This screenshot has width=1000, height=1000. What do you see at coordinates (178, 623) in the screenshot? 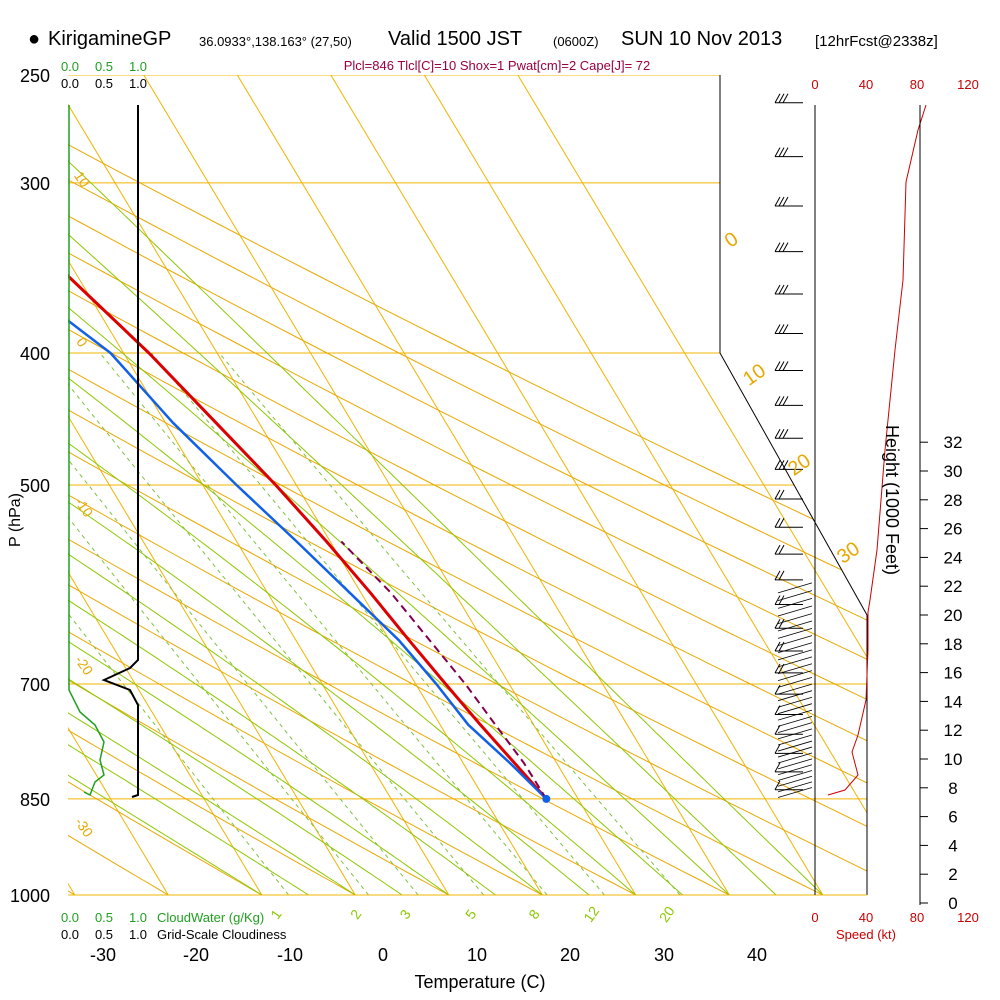
I see `mixing-ratio-line` at bounding box center [178, 623].